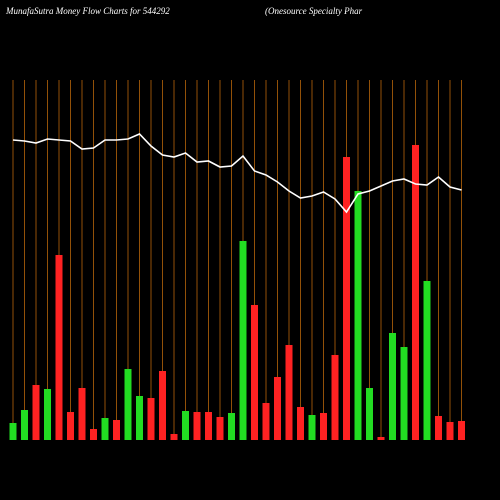 The image size is (500, 500). I want to click on line, so click(237, 173).